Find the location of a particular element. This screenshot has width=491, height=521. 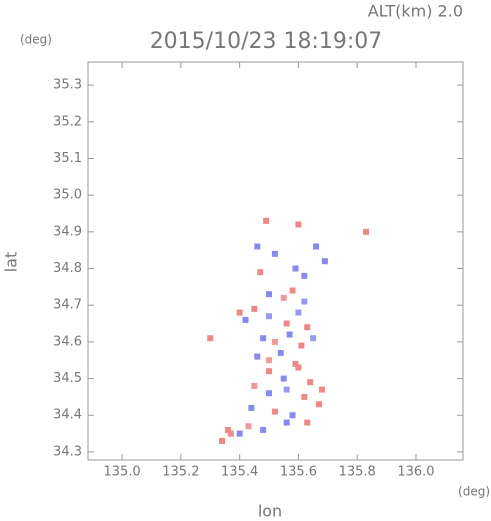

y-tick-label: 34.9 is located at coordinates (67, 231).